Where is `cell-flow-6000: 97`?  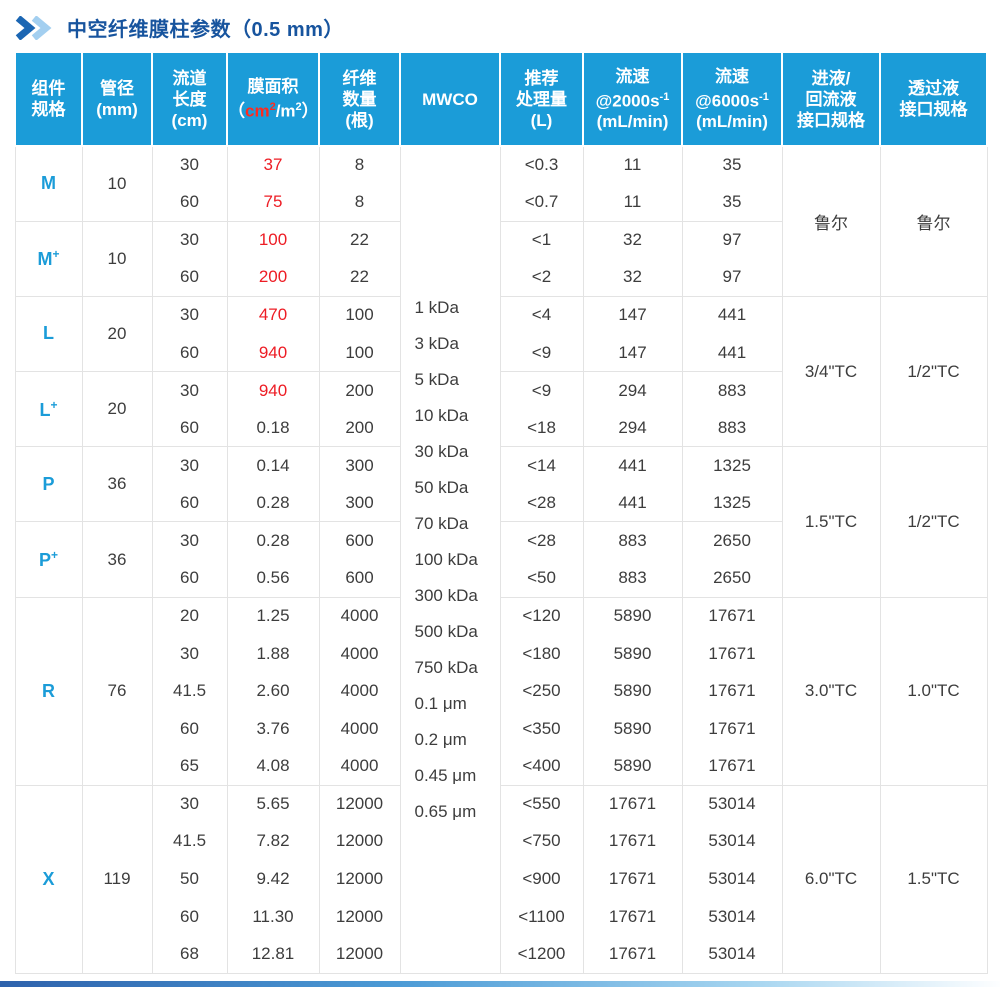 cell-flow-6000: 97 is located at coordinates (732, 239).